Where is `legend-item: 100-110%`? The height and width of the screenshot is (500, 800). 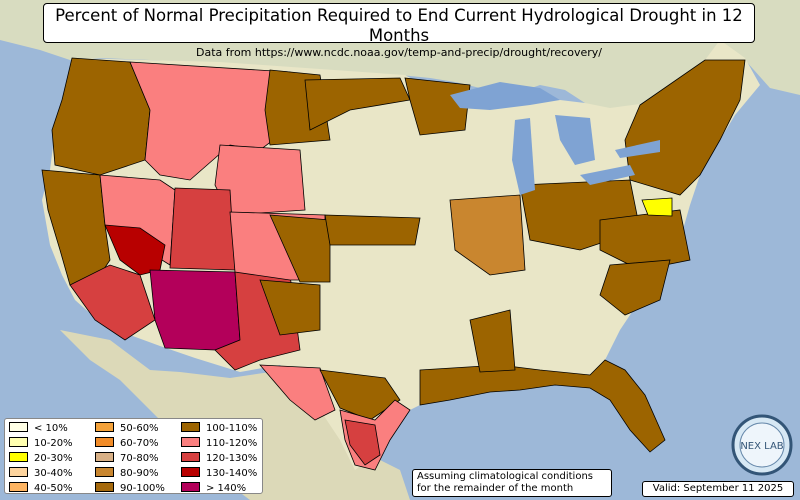 legend-item: 100-110% is located at coordinates (219, 428).